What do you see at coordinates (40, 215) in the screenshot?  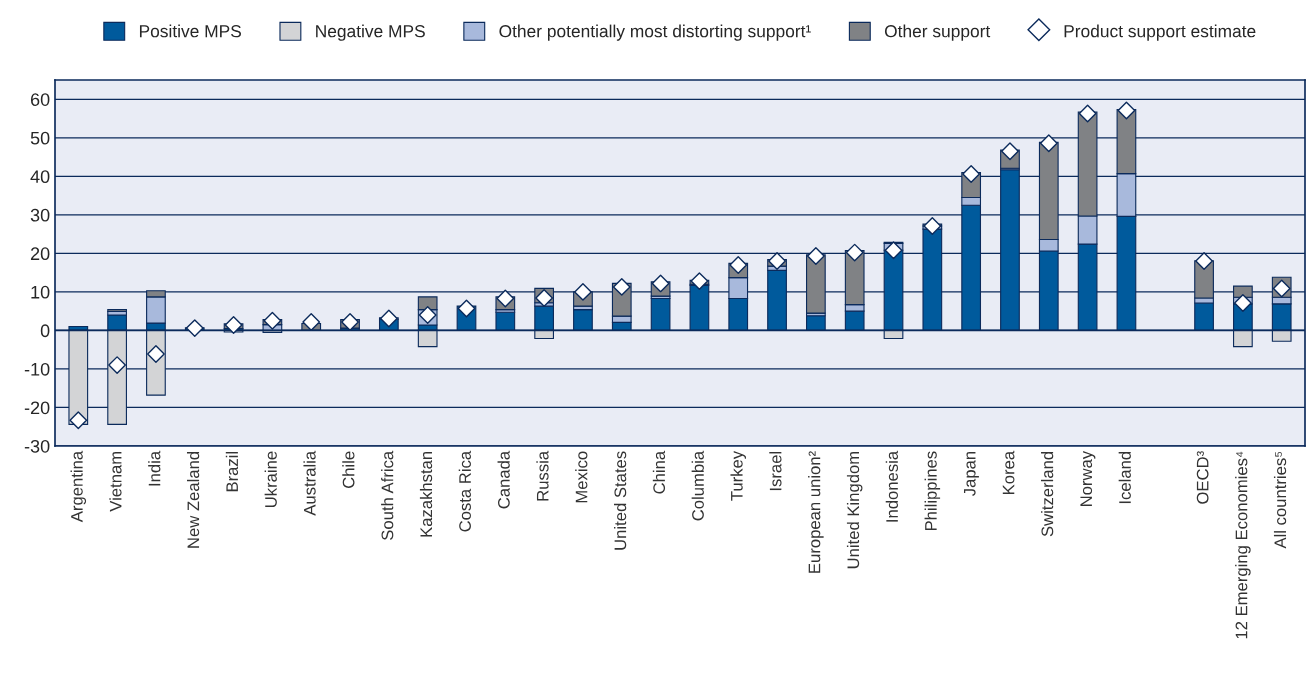 I see `y-tick-label: 30` at bounding box center [40, 215].